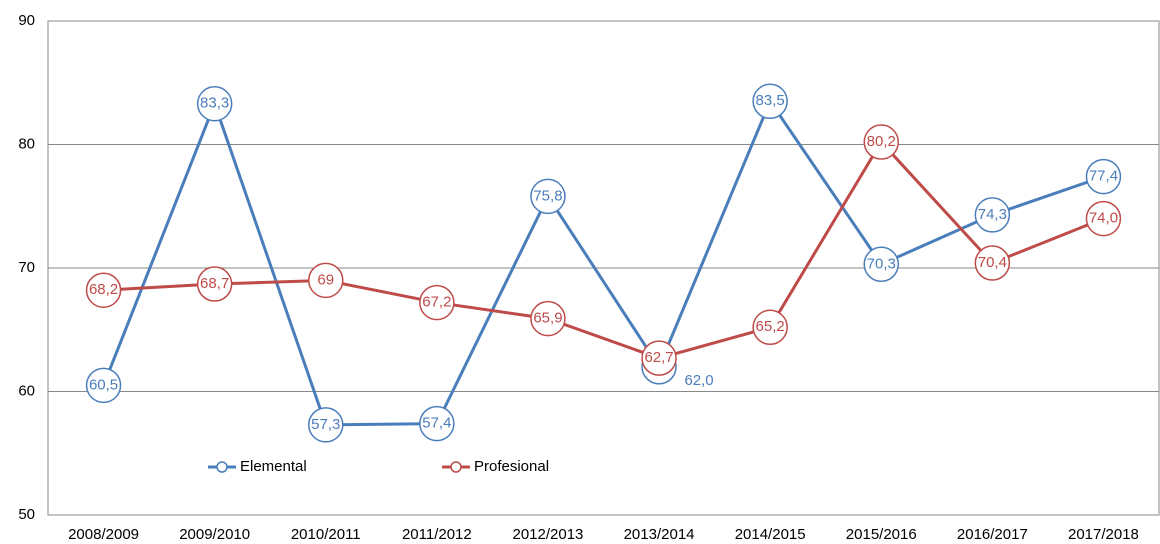 The image size is (1160, 544). Describe the element at coordinates (214, 534) in the screenshot. I see `x-tick-label: 2009/2010` at that location.